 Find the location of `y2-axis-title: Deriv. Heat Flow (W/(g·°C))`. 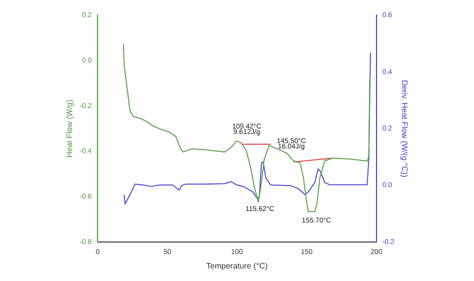

y2-axis-title: Deriv. Heat Flow (W/(g·°C)) is located at coordinates (404, 129).